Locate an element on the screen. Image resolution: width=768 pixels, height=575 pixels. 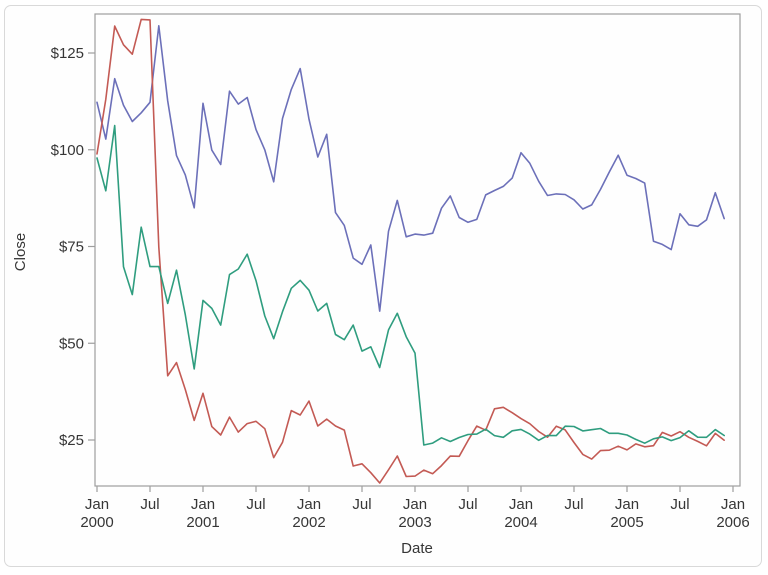
y-tick-label: $75 is located at coordinates (71, 247).